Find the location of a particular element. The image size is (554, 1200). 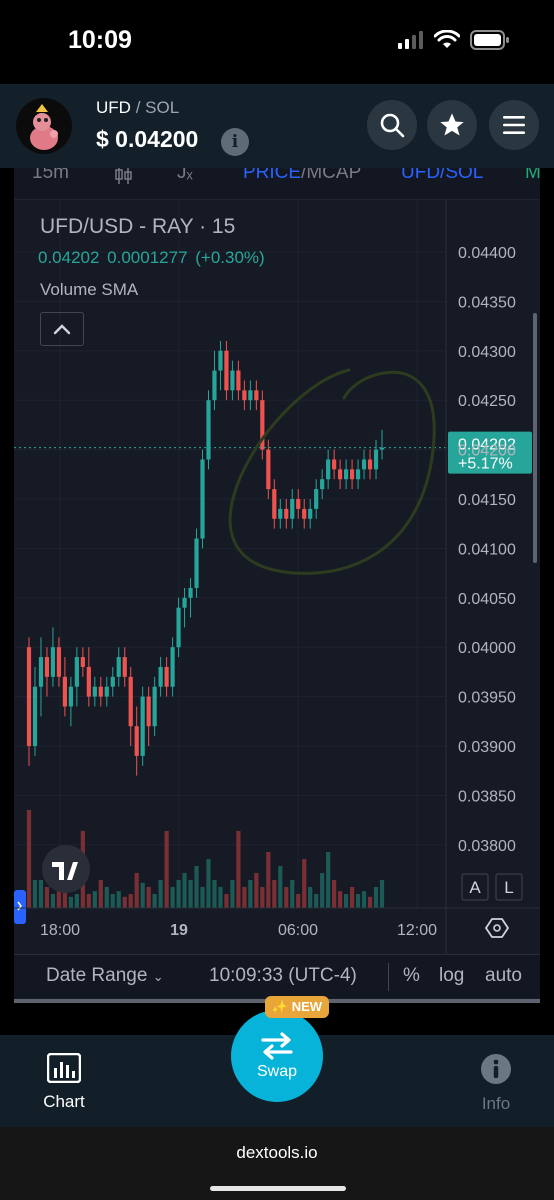

y-tick-label: 0.03800 is located at coordinates (487, 846).